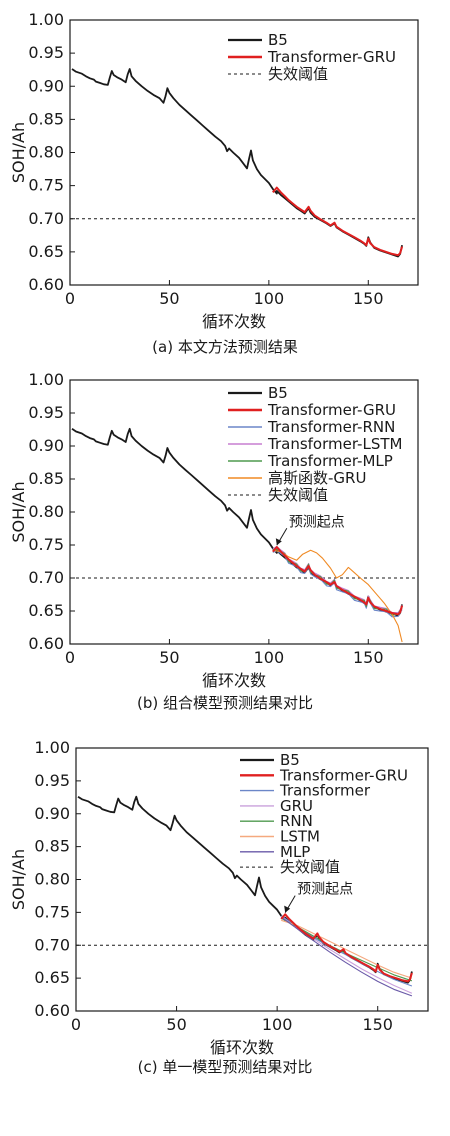  I want to click on figure-caption: (a) 本文方法预测结果, so click(225, 347).